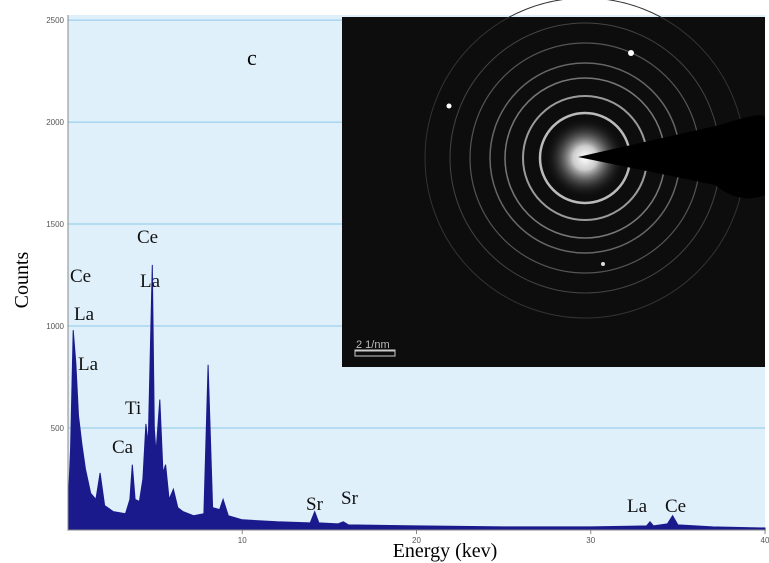 The image size is (769, 563). What do you see at coordinates (133, 408) in the screenshot?
I see `element-label: Ti` at bounding box center [133, 408].